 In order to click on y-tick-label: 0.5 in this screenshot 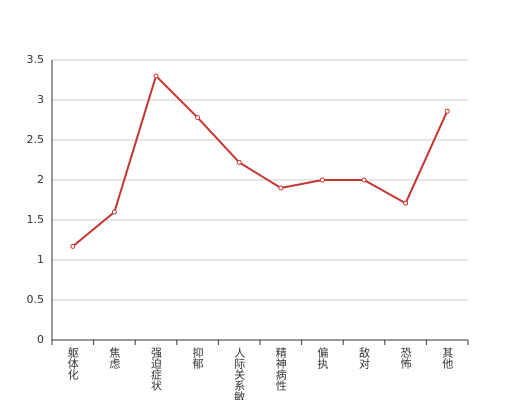, I will do `click(36, 299)`.